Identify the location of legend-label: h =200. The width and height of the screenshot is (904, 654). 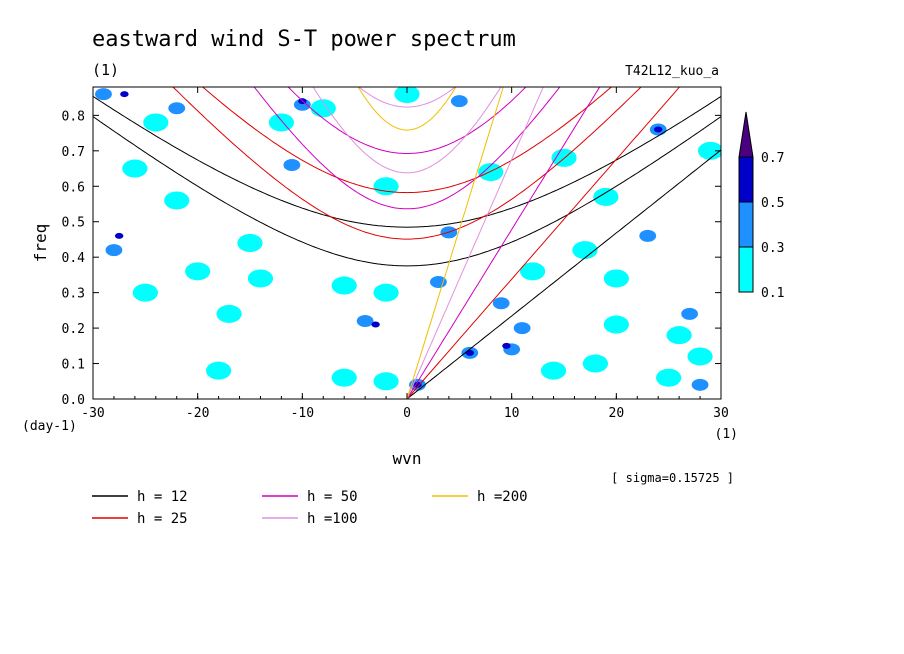
(502, 497).